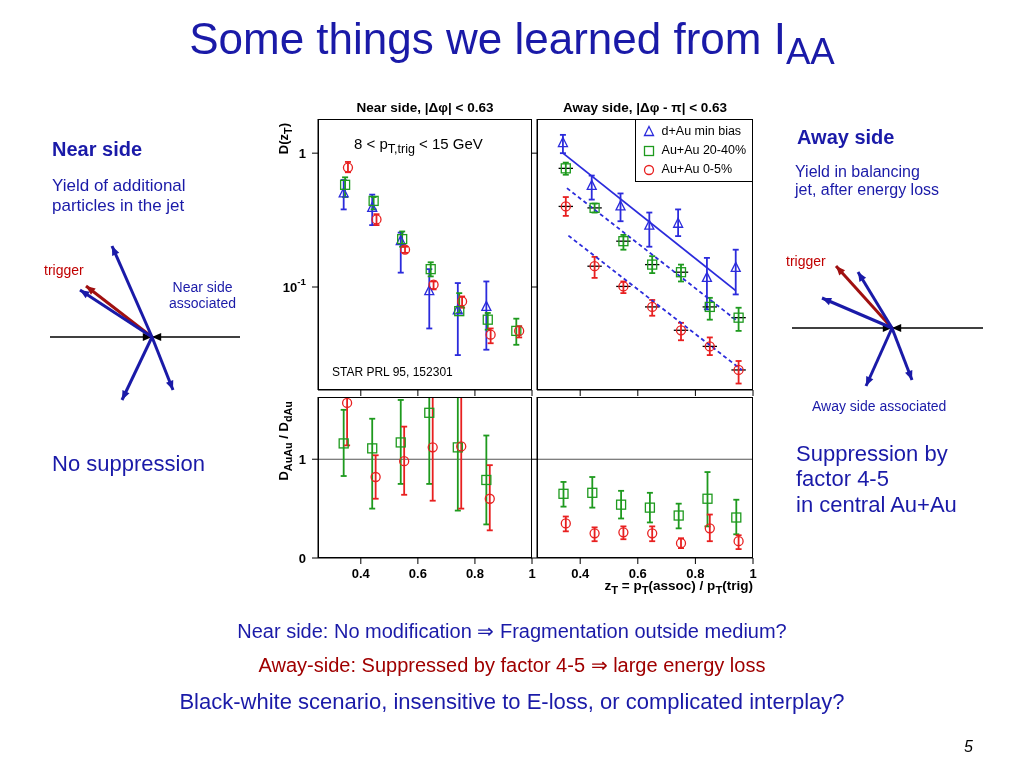 The width and height of the screenshot is (1024, 768). Describe the element at coordinates (512, 43) in the screenshot. I see `text: Some things we learned from I$_{AA}$` at that location.